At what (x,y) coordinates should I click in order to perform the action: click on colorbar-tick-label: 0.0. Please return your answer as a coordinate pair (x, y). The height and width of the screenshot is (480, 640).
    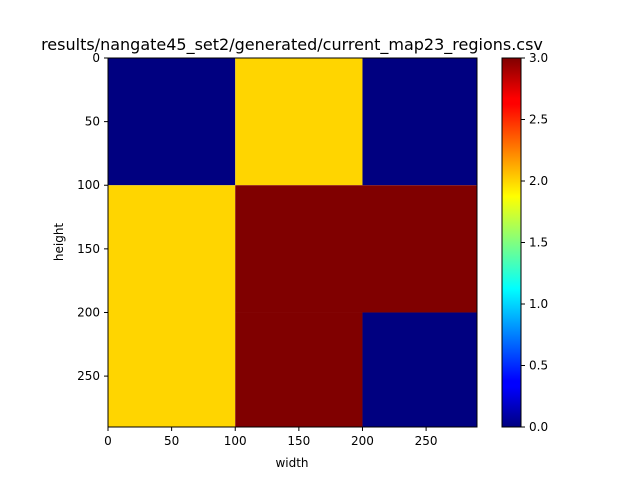
    Looking at the image, I should click on (538, 427).